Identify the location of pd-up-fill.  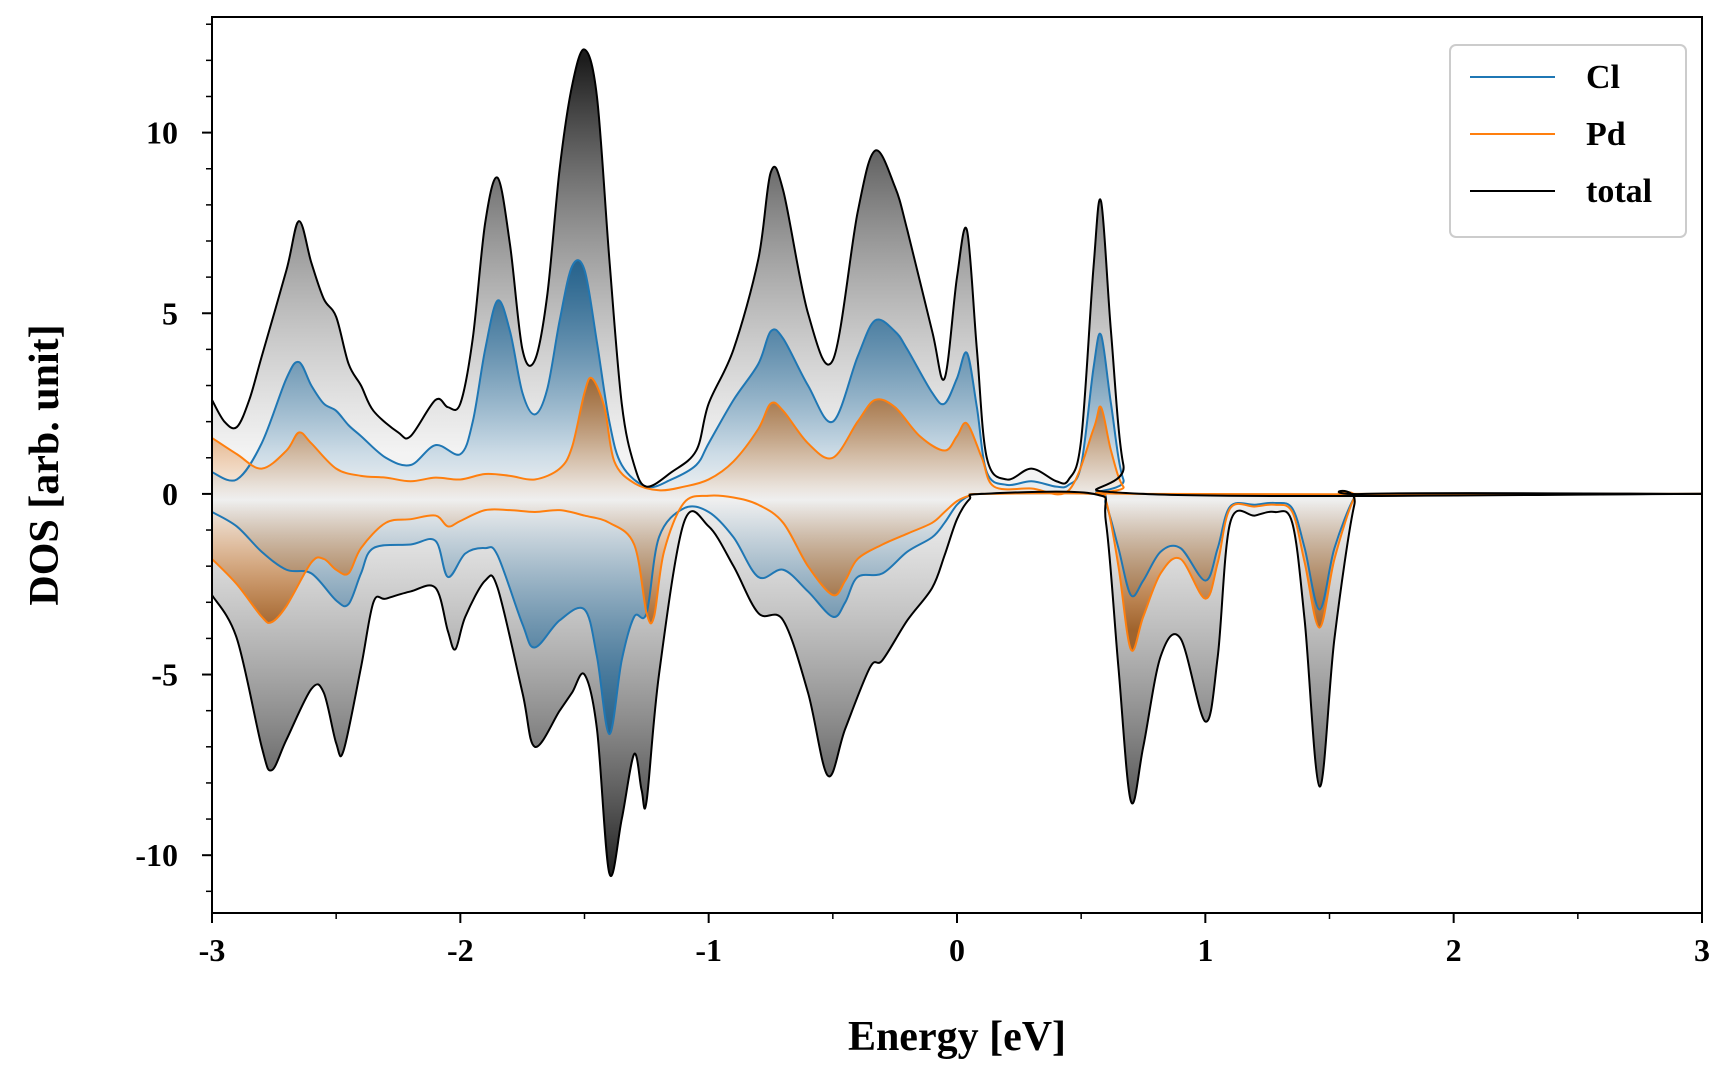
(957, 436).